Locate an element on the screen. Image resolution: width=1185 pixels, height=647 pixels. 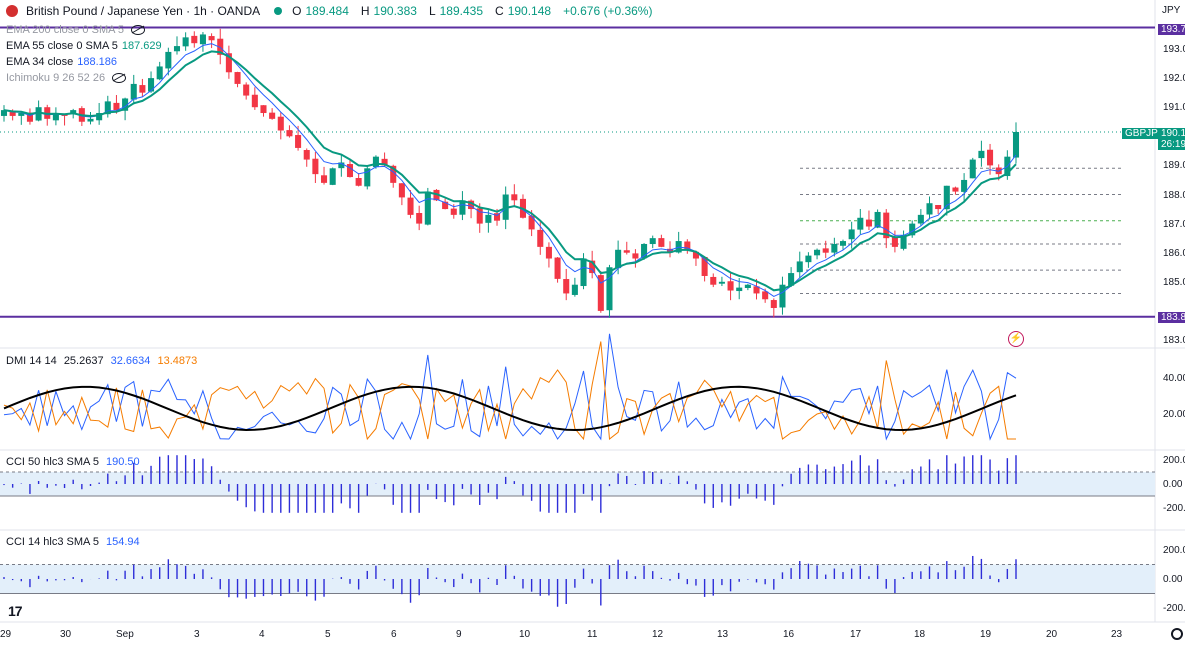
cci50-tick: 200.00 is located at coordinates (1174, 460).